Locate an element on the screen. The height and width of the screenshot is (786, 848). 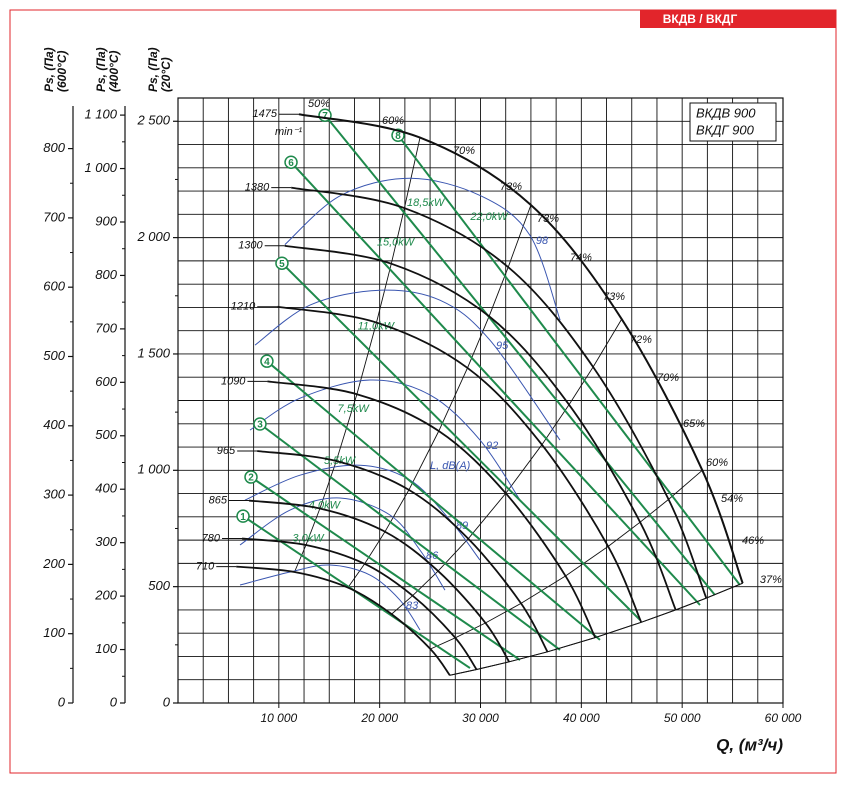
y-axis-title-sub: (400°C) is located at coordinates (114, 71).